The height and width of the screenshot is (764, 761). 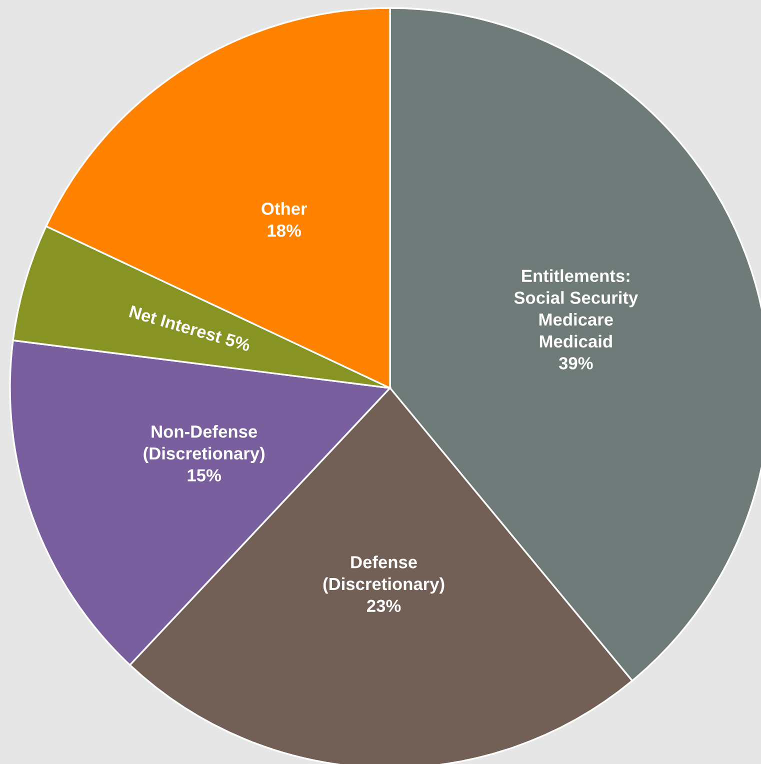 I want to click on slice-label: Entitlements: Social Security Medicare Medicaid, so click(x=576, y=308).